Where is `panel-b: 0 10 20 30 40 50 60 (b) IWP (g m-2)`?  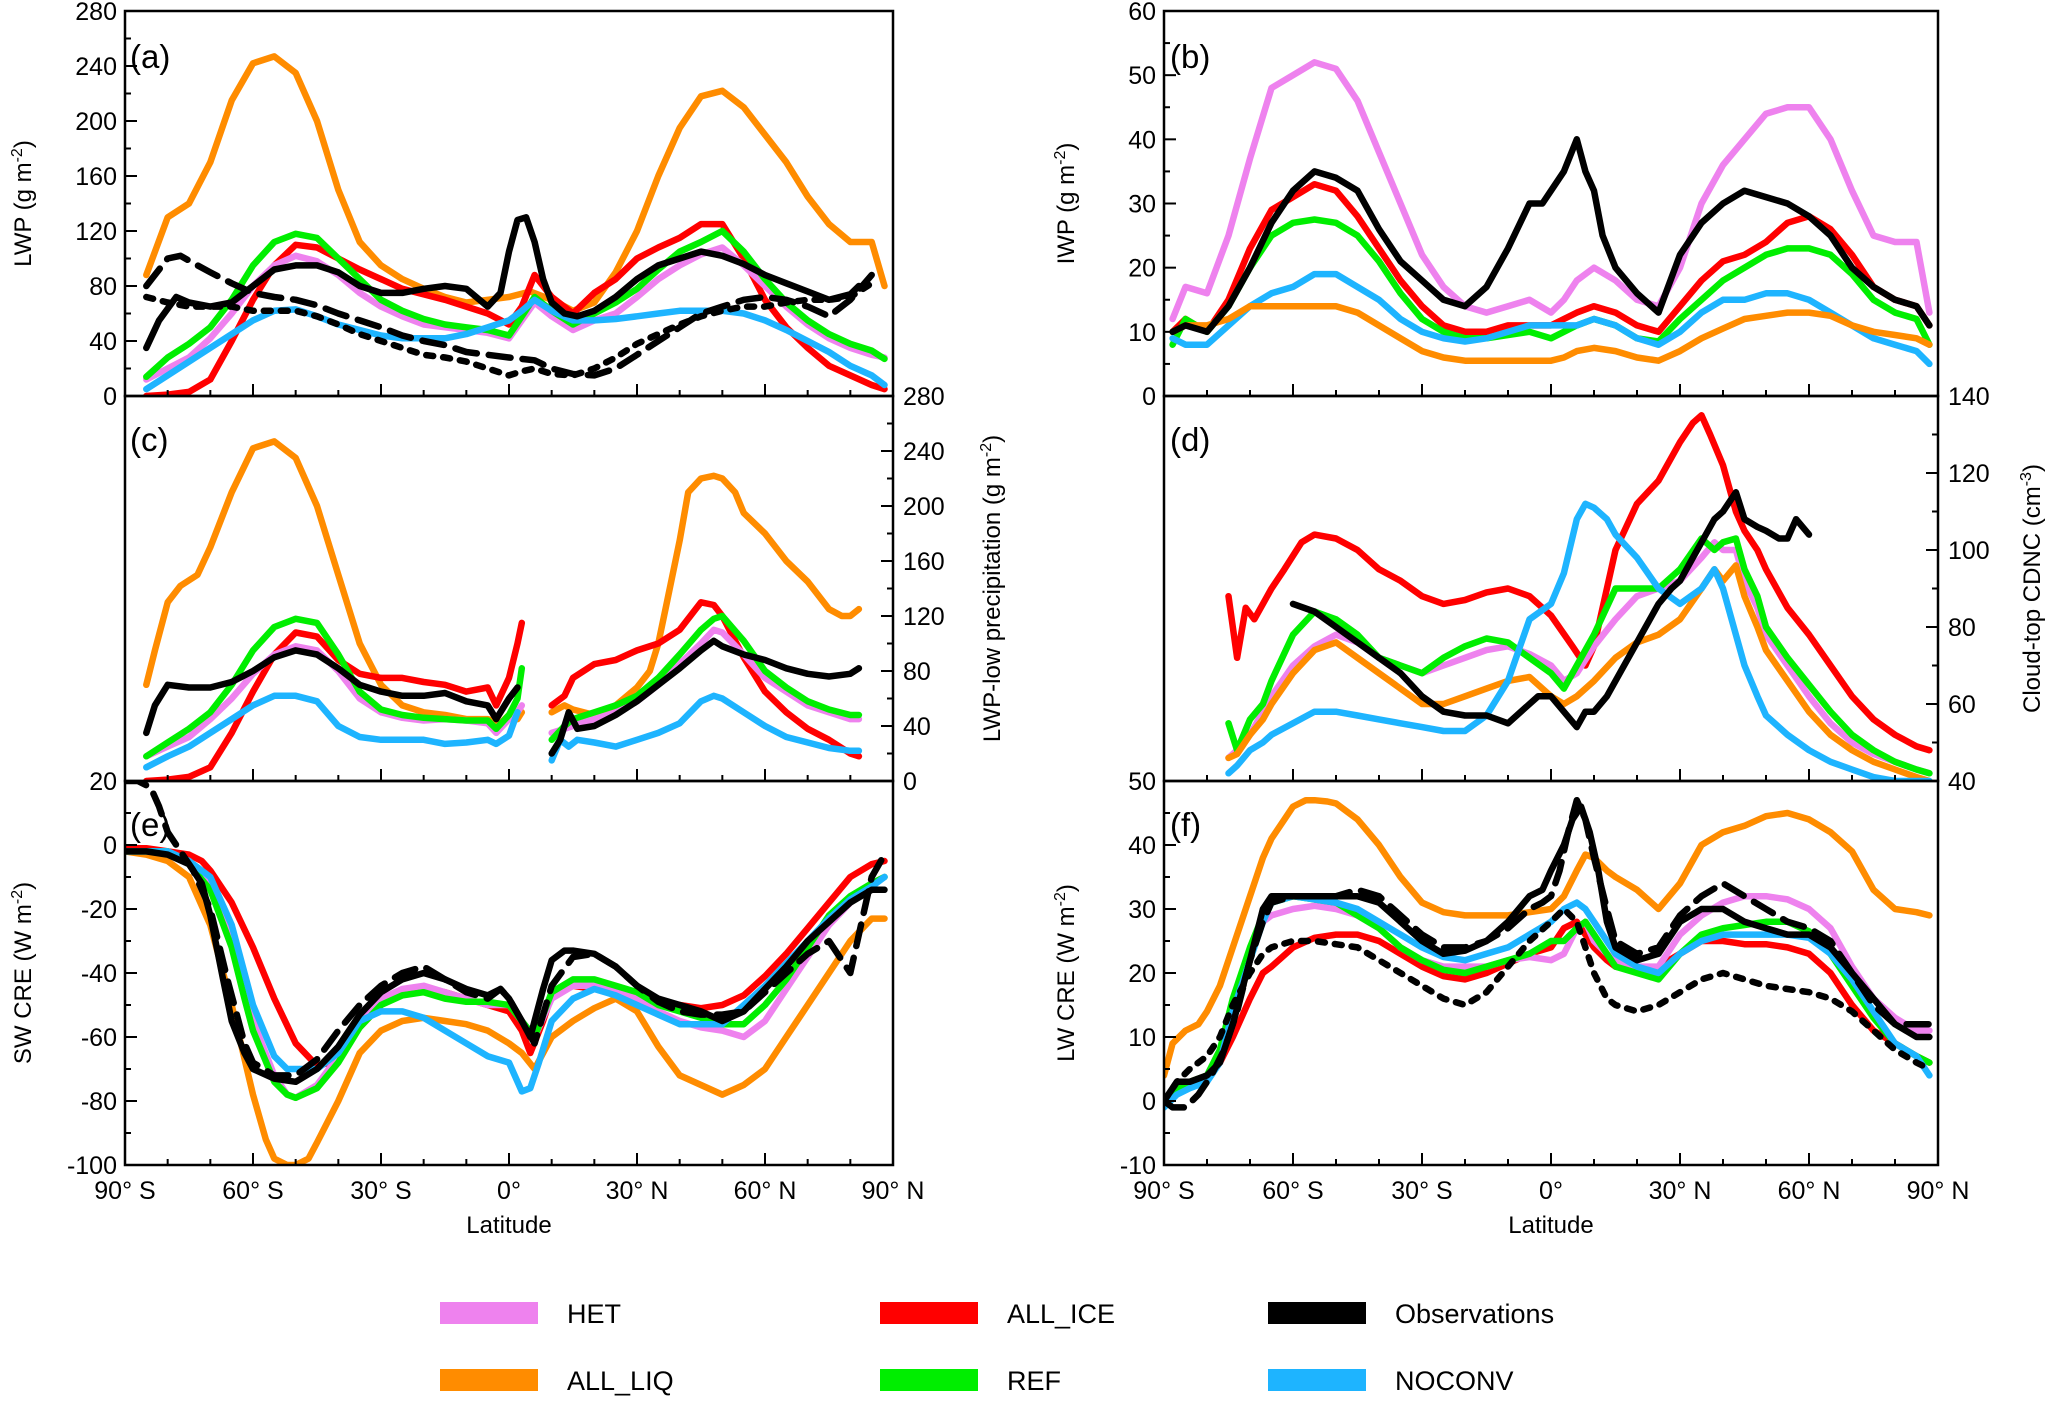 panel-b: 0 10 20 30 40 50 60 (b) IWP (g m-2) is located at coordinates (1496, 205).